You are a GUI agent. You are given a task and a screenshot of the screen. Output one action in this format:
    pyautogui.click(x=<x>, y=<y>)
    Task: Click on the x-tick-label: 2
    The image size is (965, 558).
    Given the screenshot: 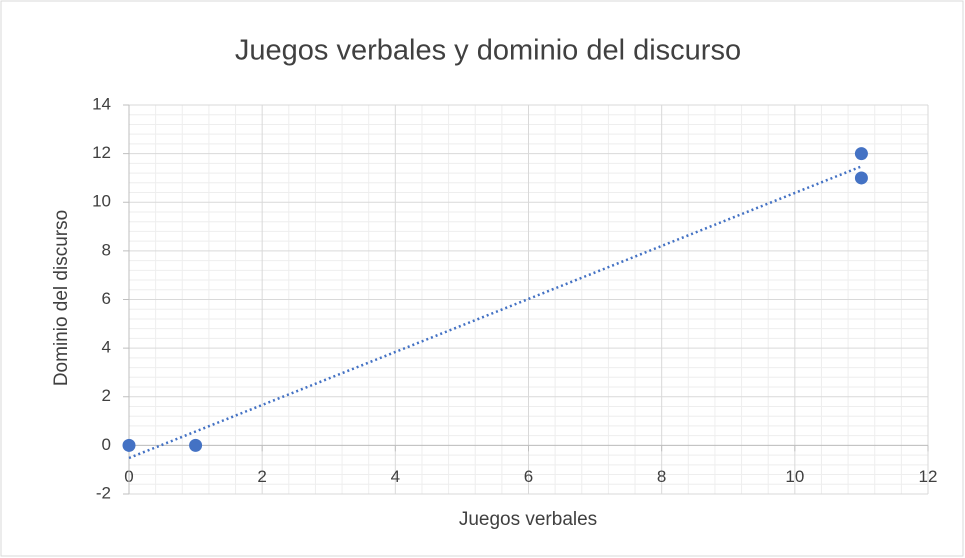 What is the action you would take?
    pyautogui.click(x=261, y=476)
    